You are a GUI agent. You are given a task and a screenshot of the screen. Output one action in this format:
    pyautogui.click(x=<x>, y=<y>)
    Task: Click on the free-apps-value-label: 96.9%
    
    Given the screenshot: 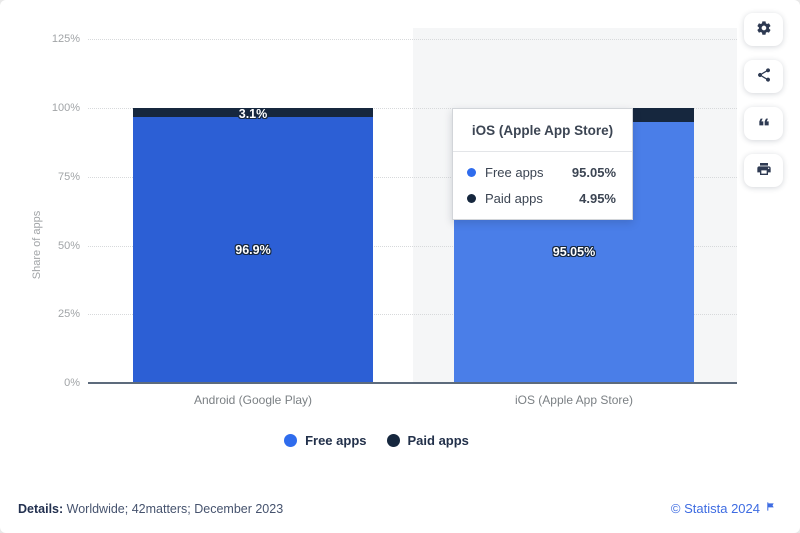 What is the action you would take?
    pyautogui.click(x=253, y=249)
    